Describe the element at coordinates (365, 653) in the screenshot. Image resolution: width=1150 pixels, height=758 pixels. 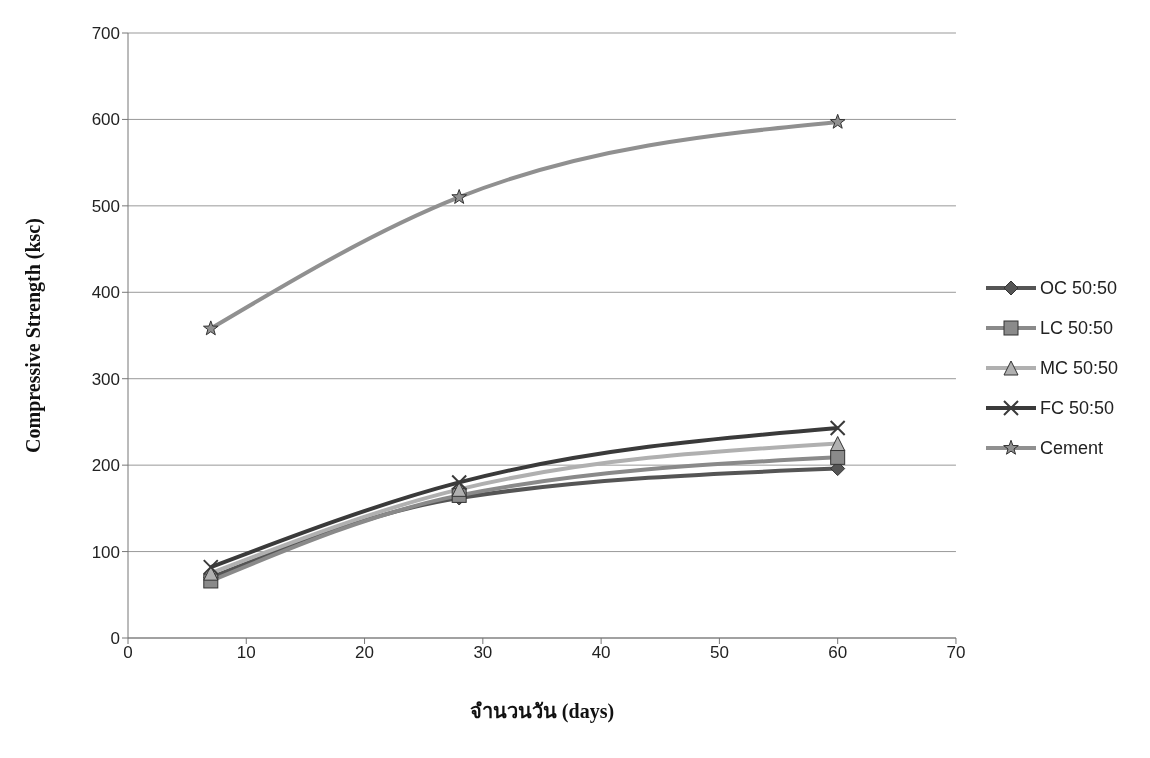
I see `x-tick-label: 20` at that location.